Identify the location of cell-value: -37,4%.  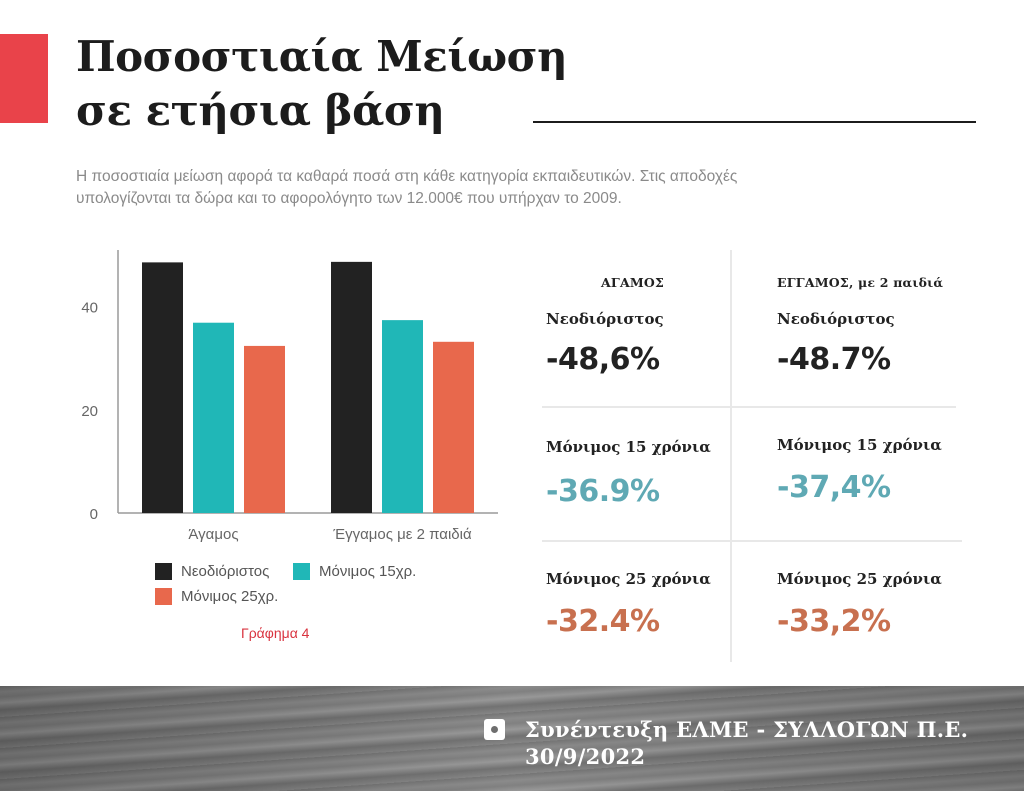
(834, 487).